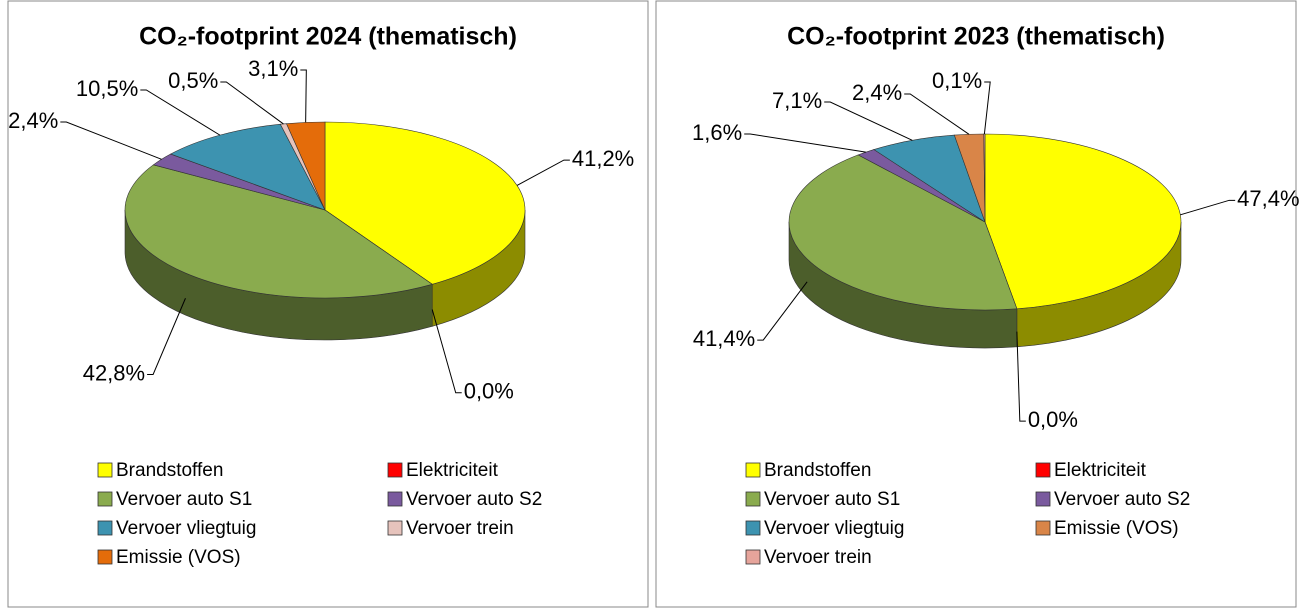 This screenshot has width=1301, height=610. Describe the element at coordinates (976, 37) in the screenshot. I see `chart-title: CO₂-footprint 2023 (thematisch)` at that location.